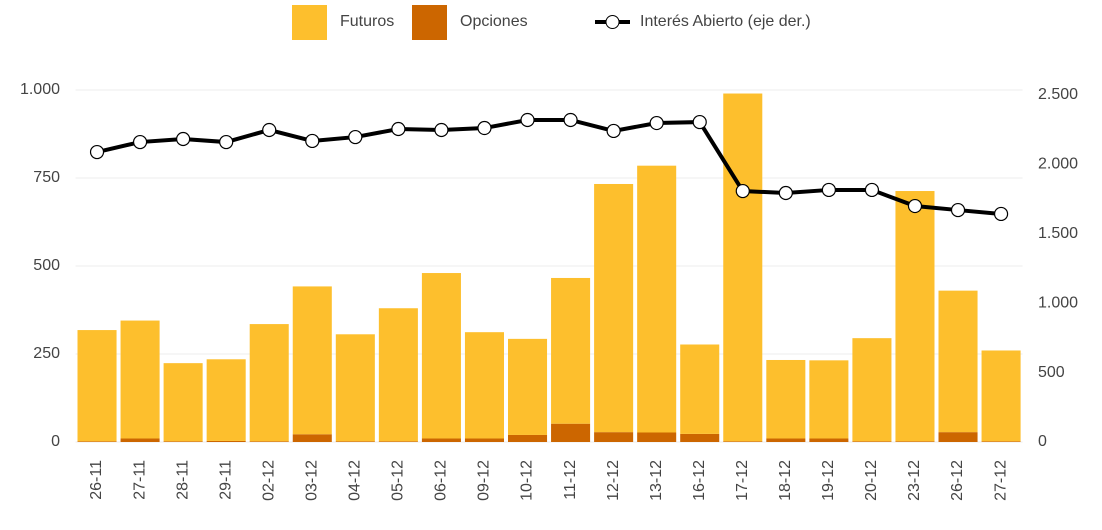 The width and height of the screenshot is (1102, 530). Describe the element at coordinates (225, 480) in the screenshot. I see `x-tick-label: 29-11` at that location.